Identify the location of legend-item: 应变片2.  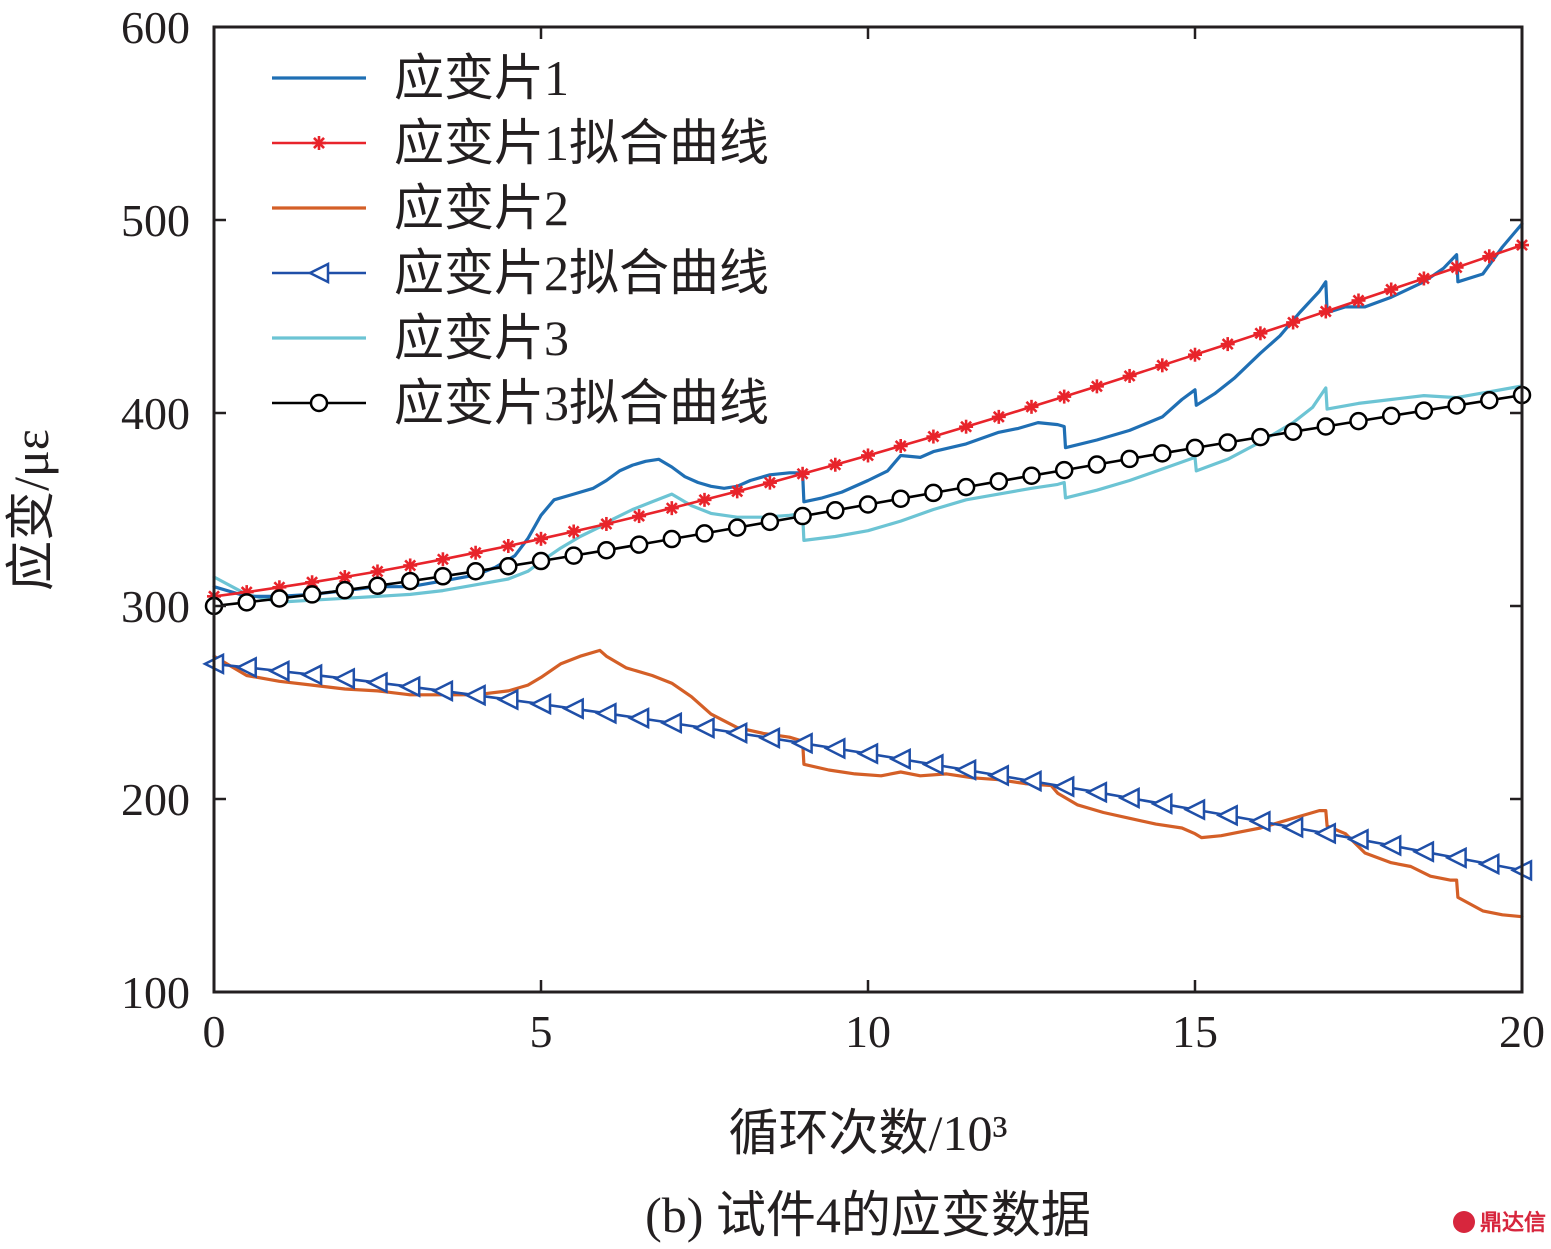
(420, 208).